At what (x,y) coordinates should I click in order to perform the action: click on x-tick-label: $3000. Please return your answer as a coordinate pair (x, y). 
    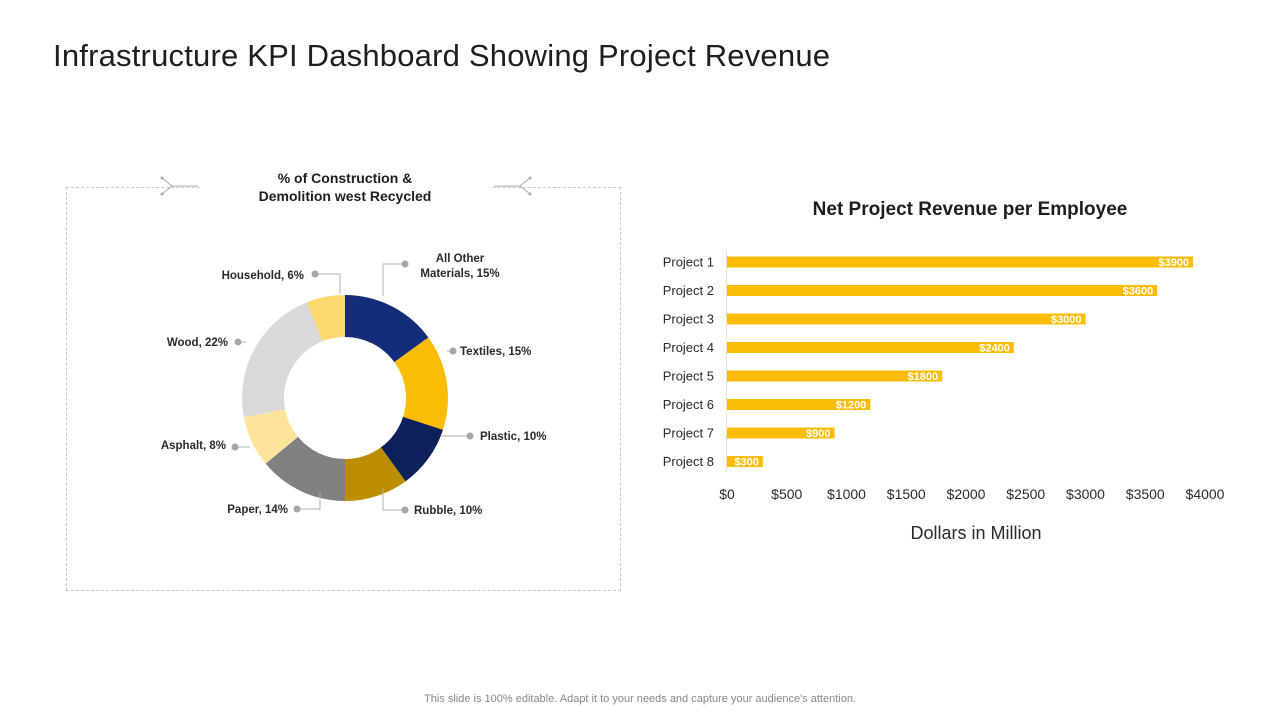
    Looking at the image, I should click on (1085, 494).